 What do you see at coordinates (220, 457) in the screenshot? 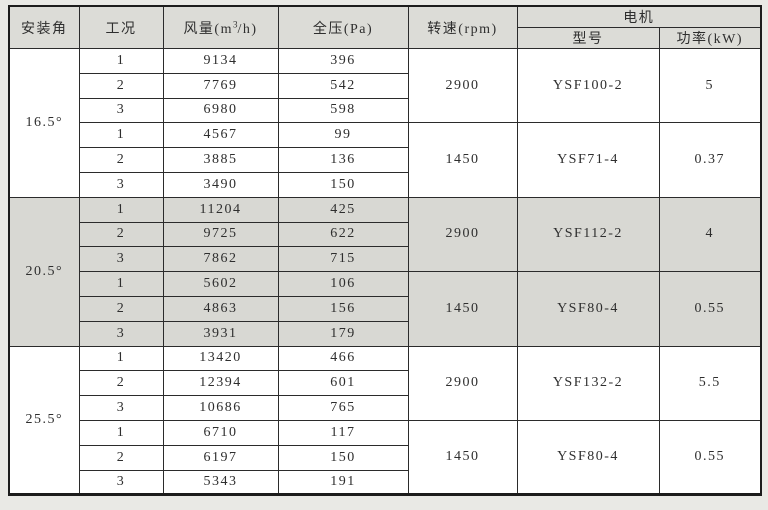
I see `cell-airflow: 6197` at bounding box center [220, 457].